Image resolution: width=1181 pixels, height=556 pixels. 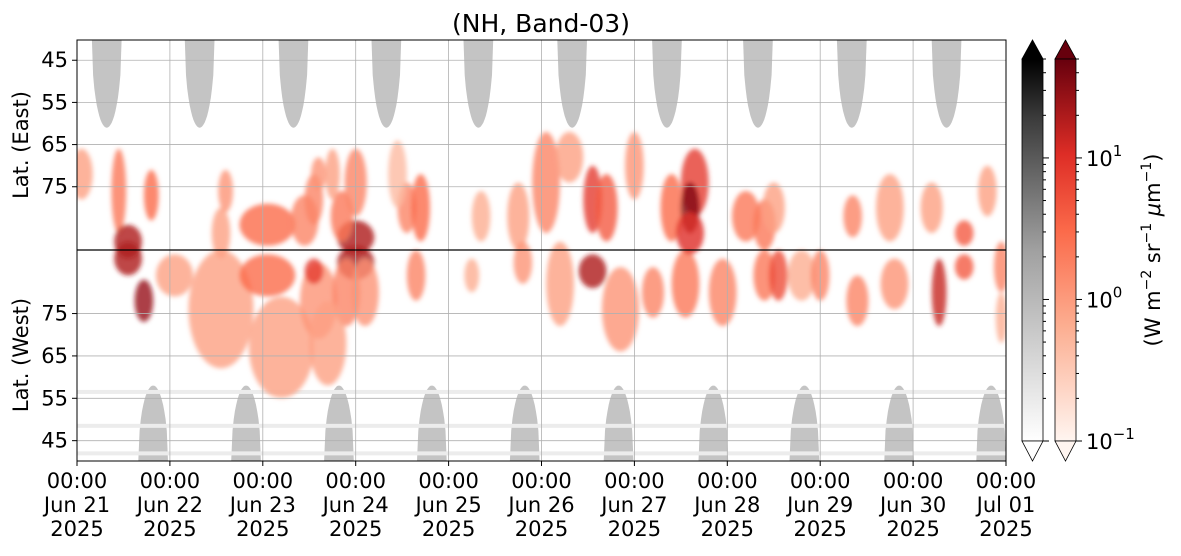 What do you see at coordinates (819, 505) in the screenshot?
I see `x-tick-label: 00:00 Jun 29 2025` at bounding box center [819, 505].